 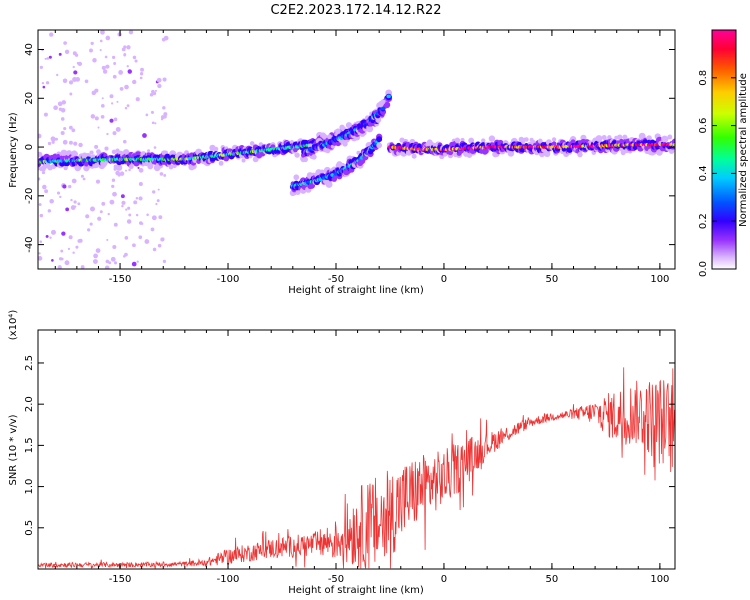 What do you see at coordinates (29, 404) in the screenshot?
I see `y-tick-label: 2.0` at bounding box center [29, 404].